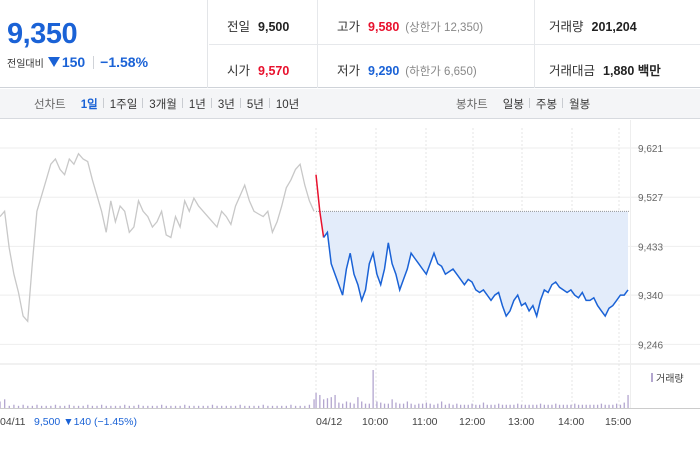  I want to click on prev-day-summary-part: 9,500, so click(47, 422).